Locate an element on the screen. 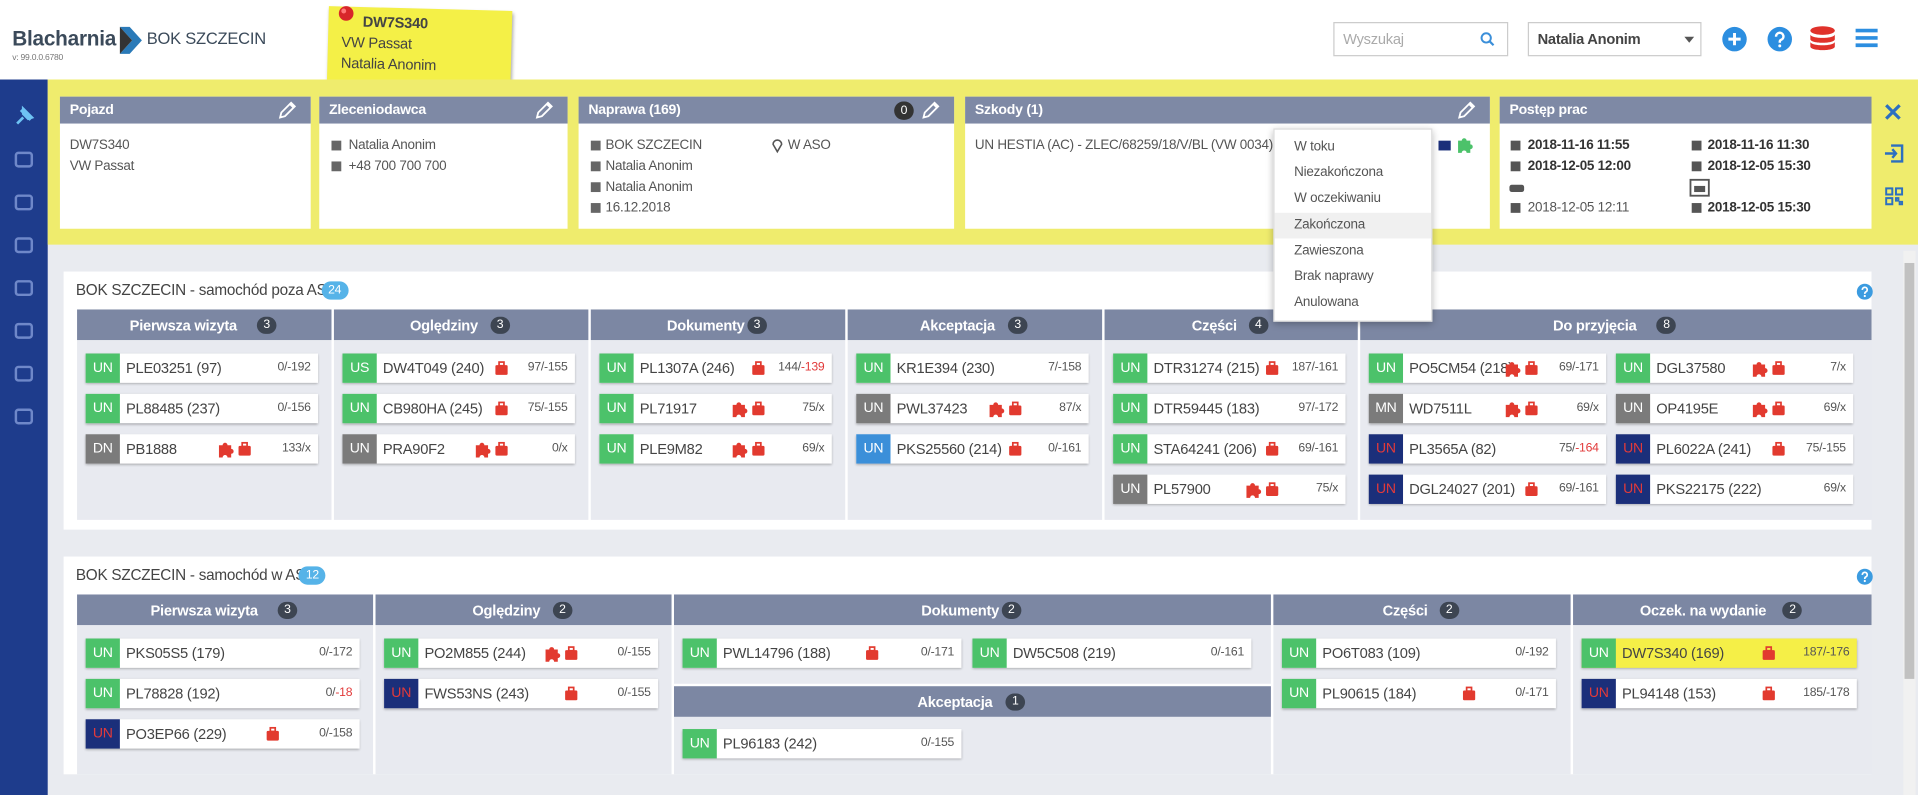  vehicle-card: UN PKS25560 (214) 0/-161 is located at coordinates (972, 449).